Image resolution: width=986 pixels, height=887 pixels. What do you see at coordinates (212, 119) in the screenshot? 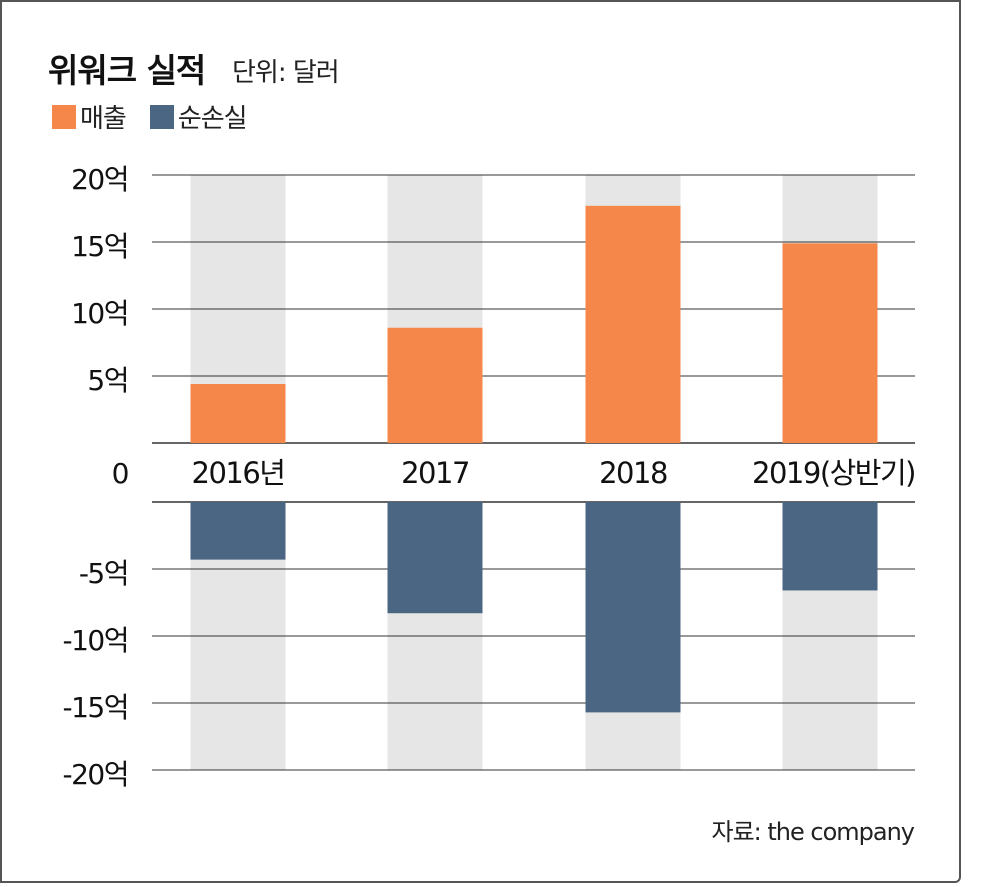
I see `legend-label-loss: 순손실` at bounding box center [212, 119].